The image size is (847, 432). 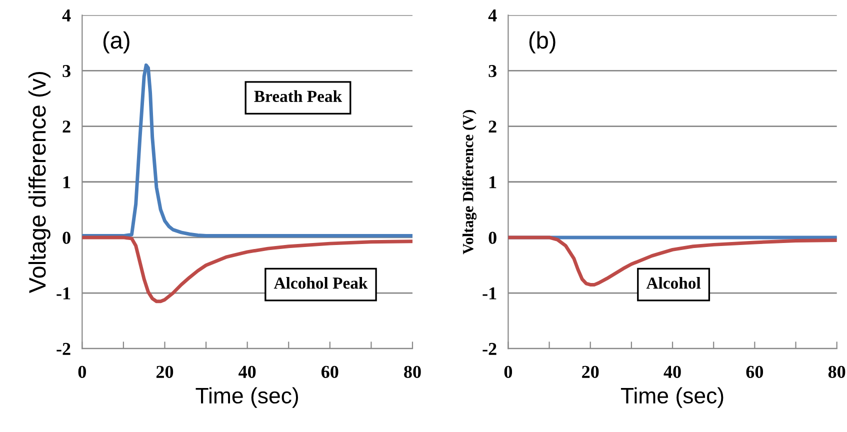 What do you see at coordinates (116, 42) in the screenshot?
I see `annotation: (a)` at bounding box center [116, 42].